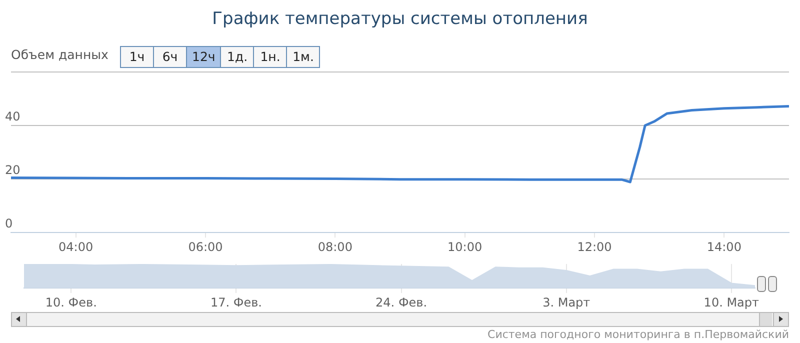  Describe the element at coordinates (170, 57) in the screenshot. I see `zoom-button: 6ч` at that location.